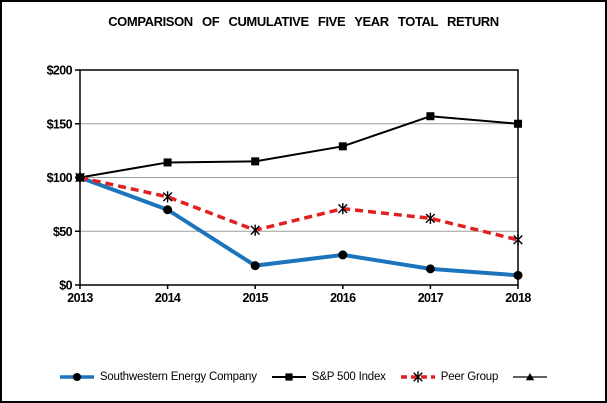  Describe the element at coordinates (469, 377) in the screenshot. I see `legend-label: Peer Group` at that location.